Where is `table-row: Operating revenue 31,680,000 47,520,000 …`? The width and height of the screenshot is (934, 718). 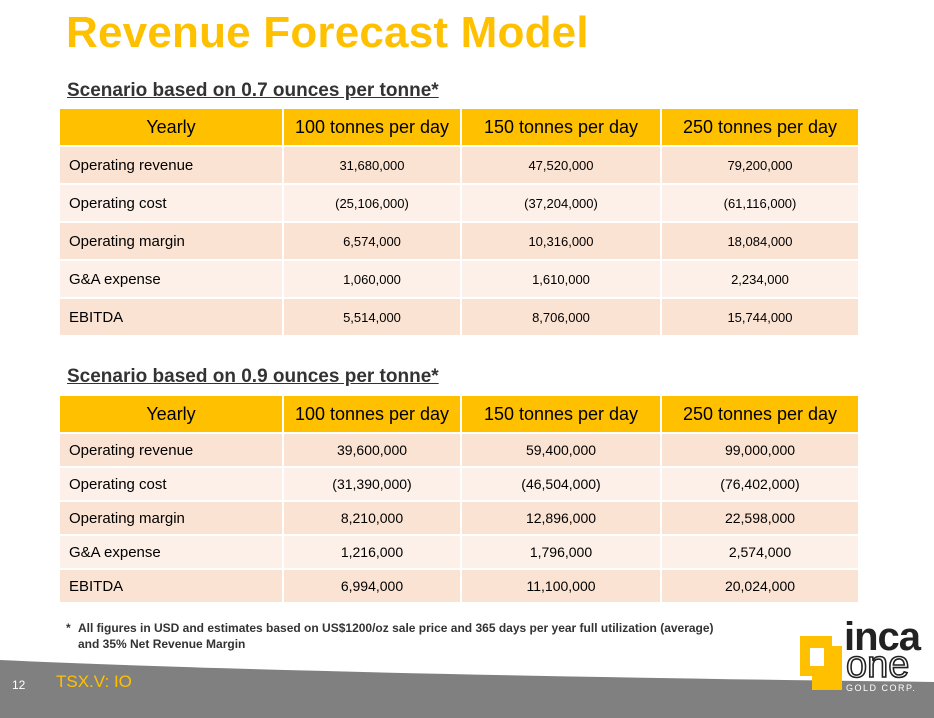
table-row: Operating revenue 31,680,000 47,520,000 … is located at coordinates (459, 165).